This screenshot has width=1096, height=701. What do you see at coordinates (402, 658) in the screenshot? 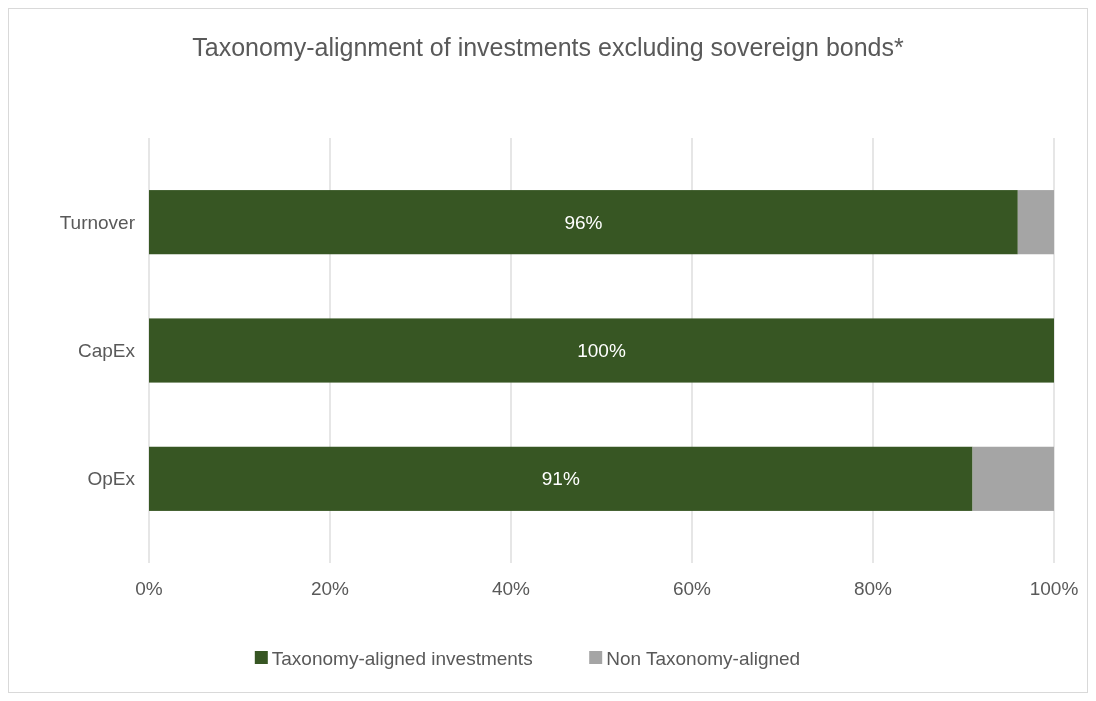
I see `legend-label: Taxonomy-aligned investments` at bounding box center [402, 658].